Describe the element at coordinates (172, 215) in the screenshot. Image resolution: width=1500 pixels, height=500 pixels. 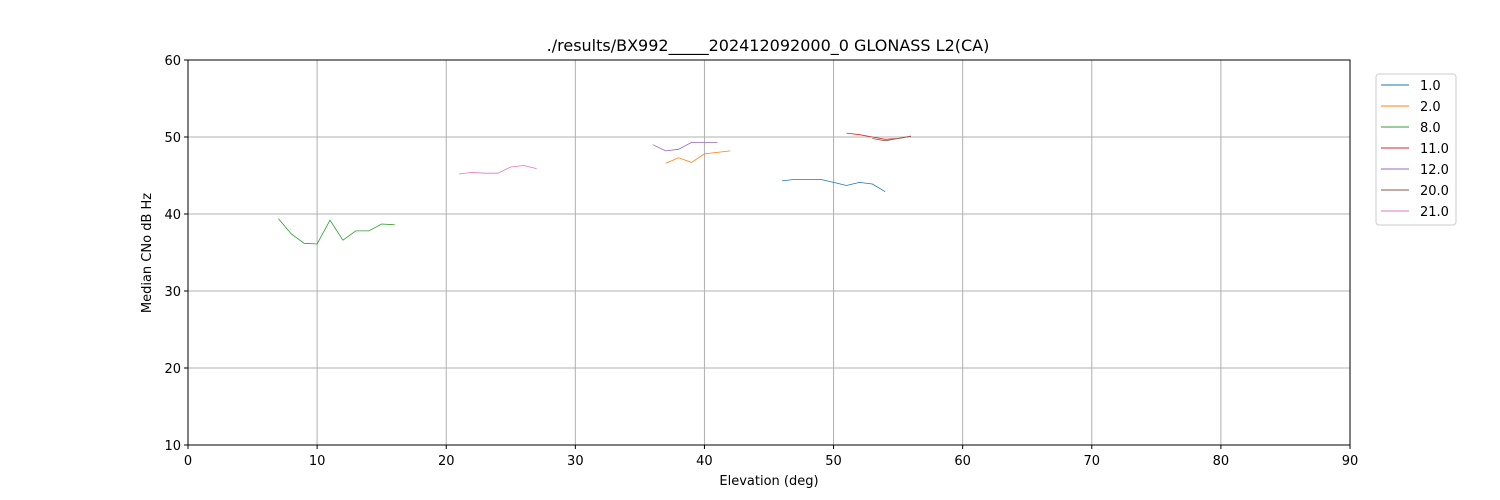
I see `y-tick-label: 40` at that location.